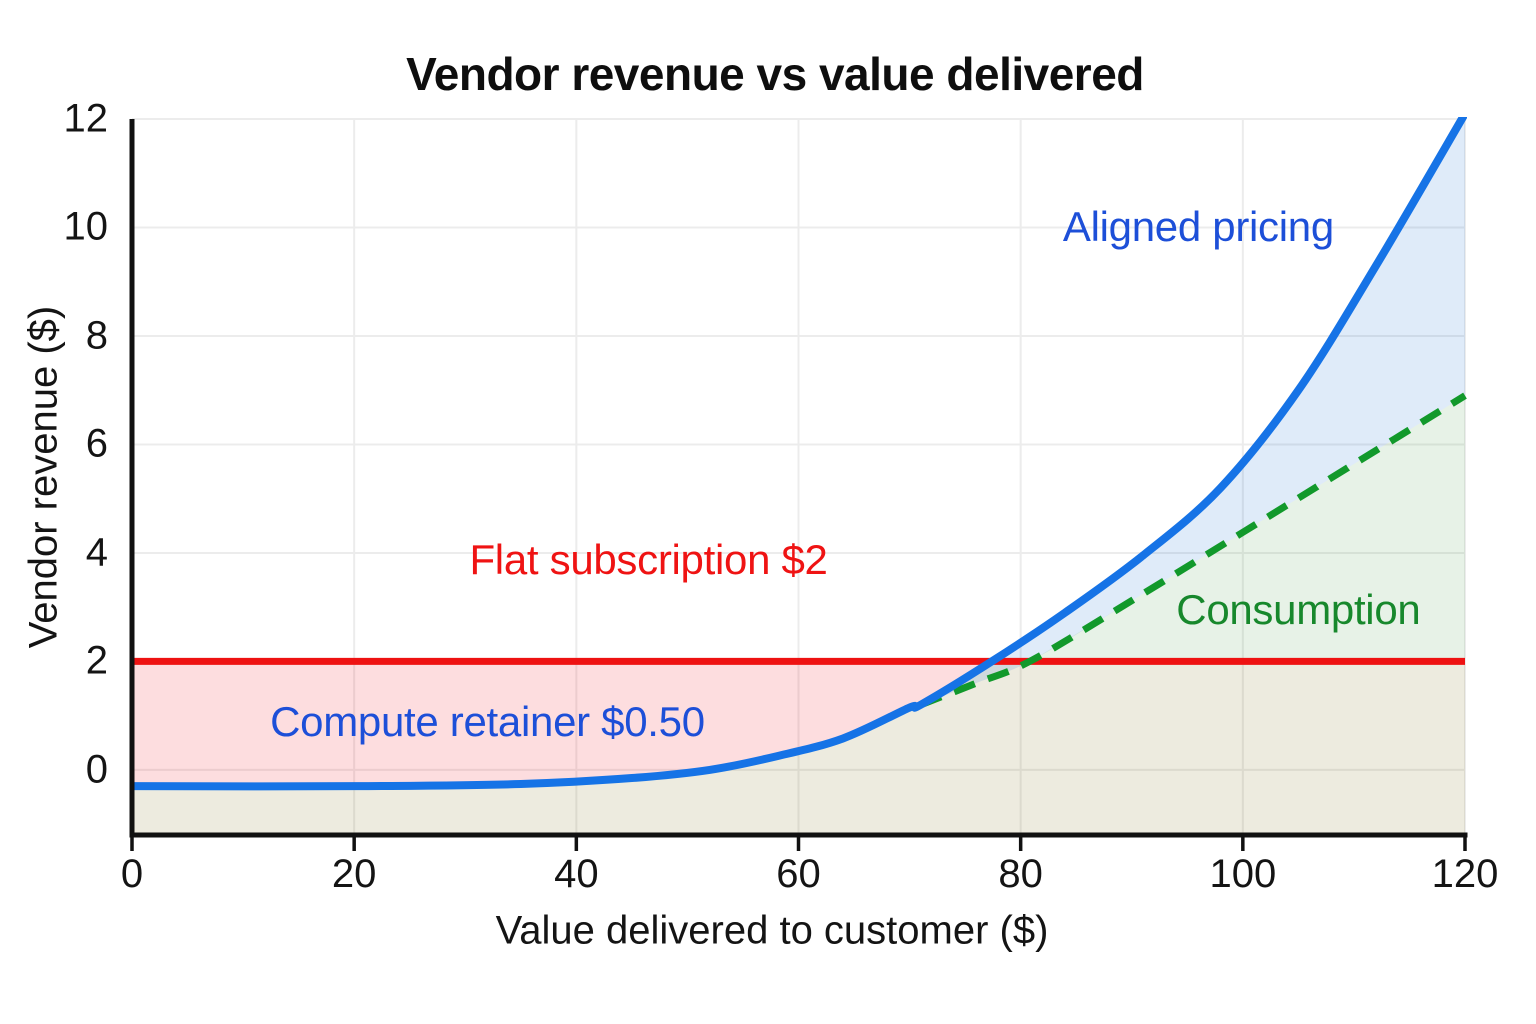 The height and width of the screenshot is (1024, 1536). I want to click on x-tick-label: 80, so click(1020, 874).